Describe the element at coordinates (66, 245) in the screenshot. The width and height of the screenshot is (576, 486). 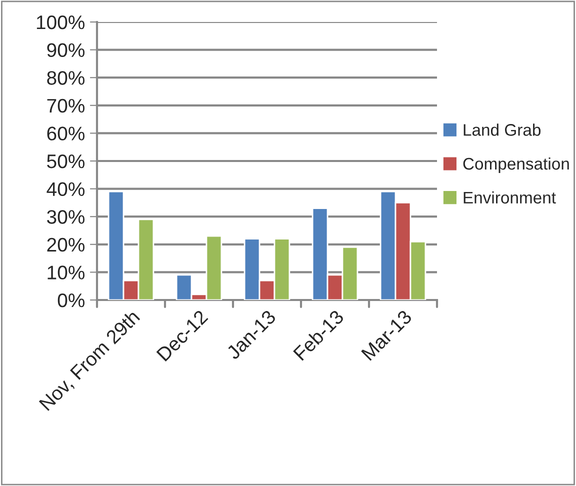
I see `y-tick-label: 20%` at that location.